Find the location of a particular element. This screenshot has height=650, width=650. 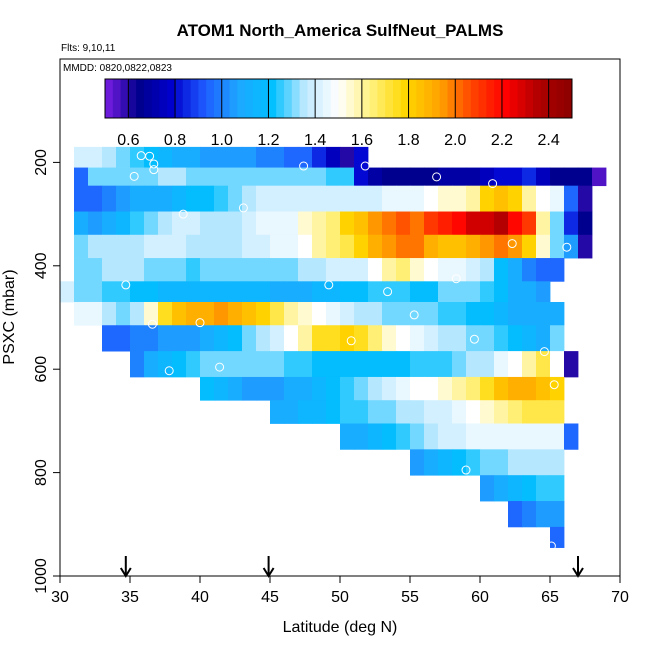

colorbar-frame is located at coordinates (338, 98).